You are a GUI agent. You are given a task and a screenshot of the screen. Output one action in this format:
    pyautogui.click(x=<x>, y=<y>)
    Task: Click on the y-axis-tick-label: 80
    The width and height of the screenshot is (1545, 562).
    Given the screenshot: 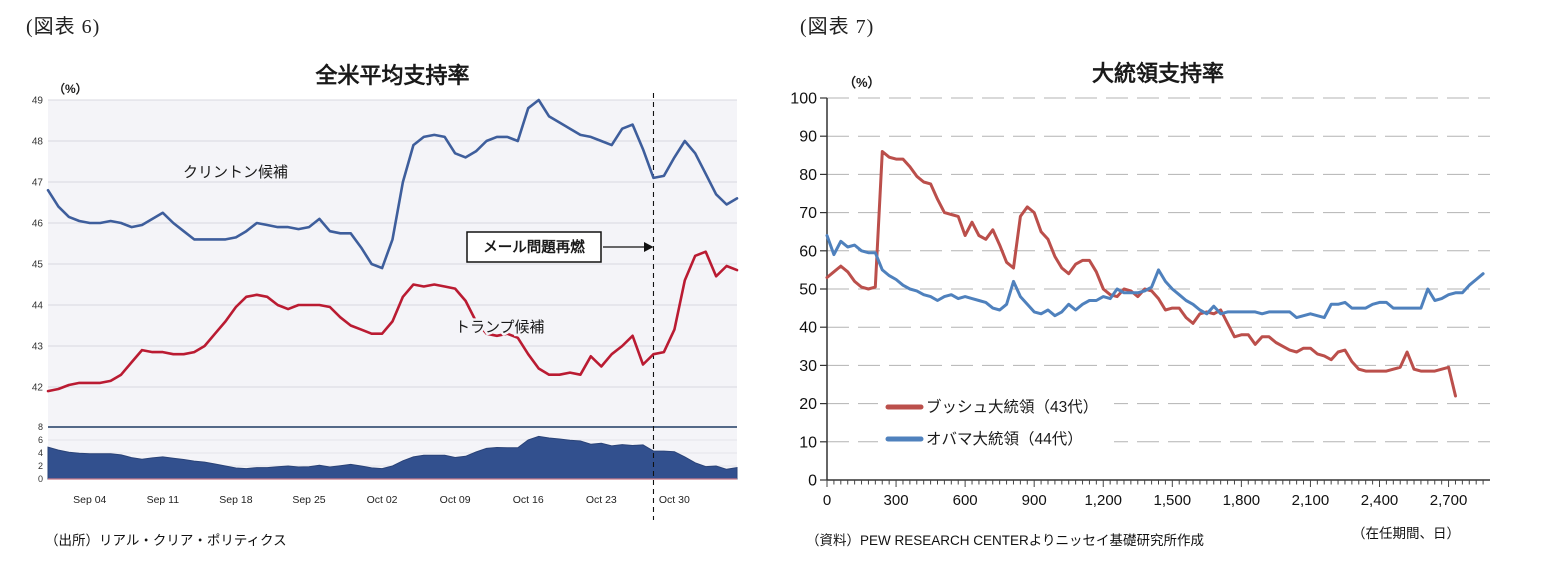 What is the action you would take?
    pyautogui.click(x=808, y=175)
    